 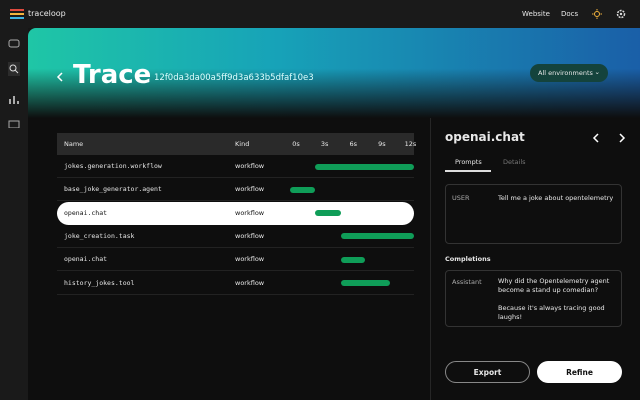 I want to click on prompt-text: Tell me a joke about opentelemetry, so click(x=556, y=198).